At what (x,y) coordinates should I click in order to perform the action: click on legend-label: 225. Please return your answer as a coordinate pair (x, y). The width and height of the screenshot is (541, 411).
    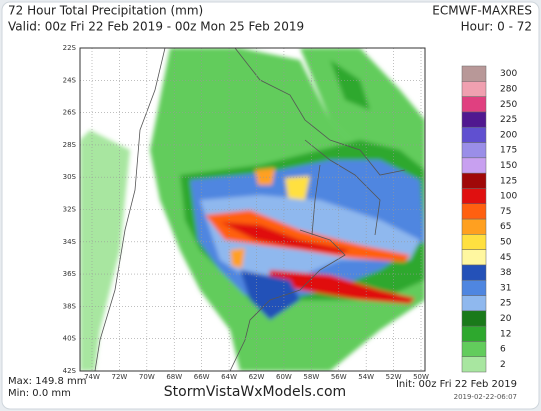
    Looking at the image, I should click on (508, 120).